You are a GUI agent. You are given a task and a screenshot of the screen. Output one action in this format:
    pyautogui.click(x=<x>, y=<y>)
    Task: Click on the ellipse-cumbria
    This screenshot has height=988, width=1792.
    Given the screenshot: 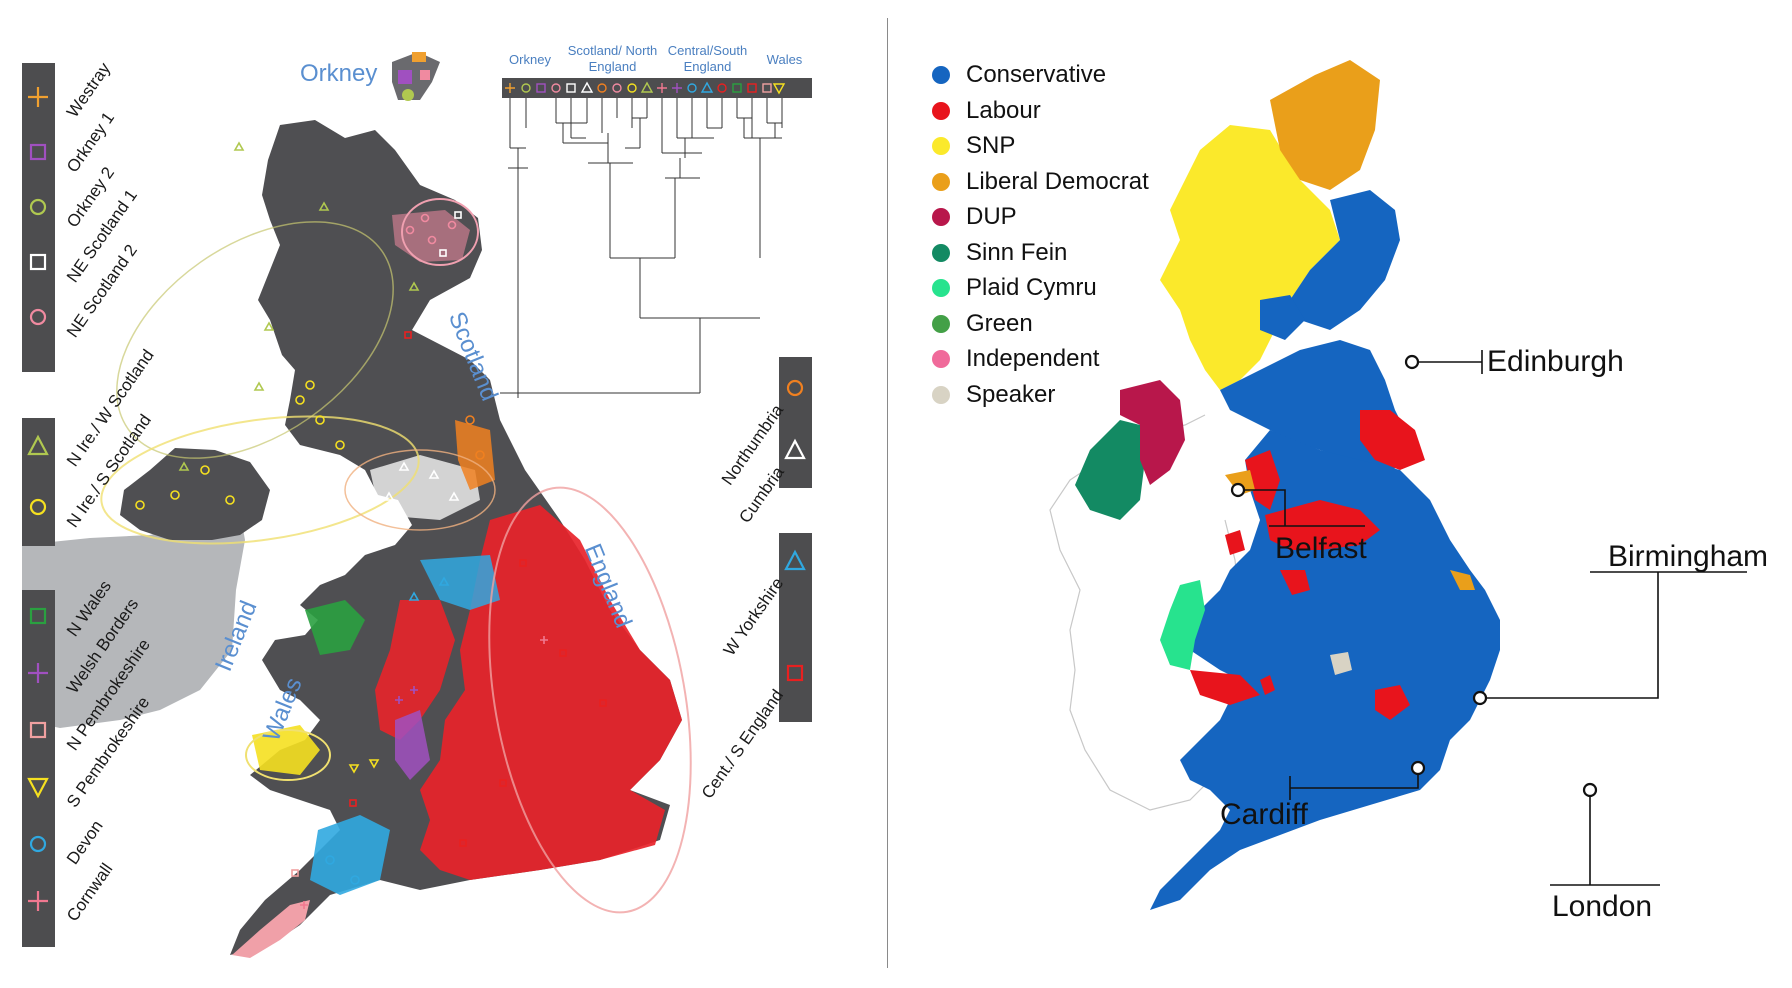 What is the action you would take?
    pyautogui.click(x=420, y=490)
    